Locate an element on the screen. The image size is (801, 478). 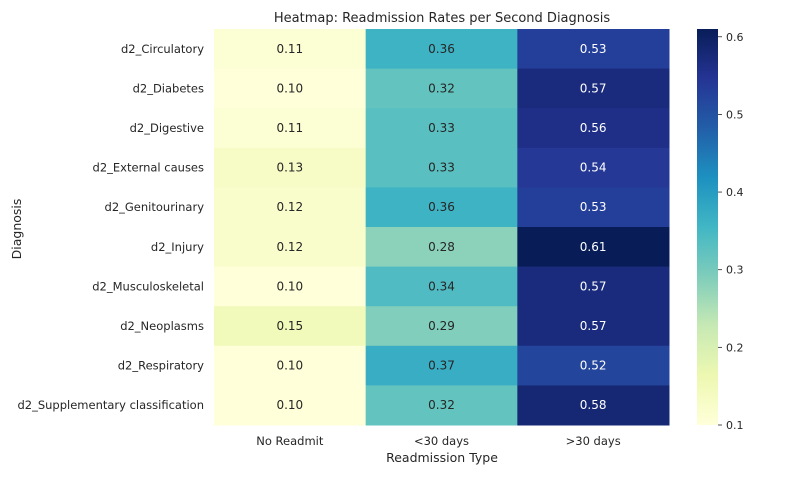
row-tick-label: d2_Diabetes is located at coordinates (168, 88).